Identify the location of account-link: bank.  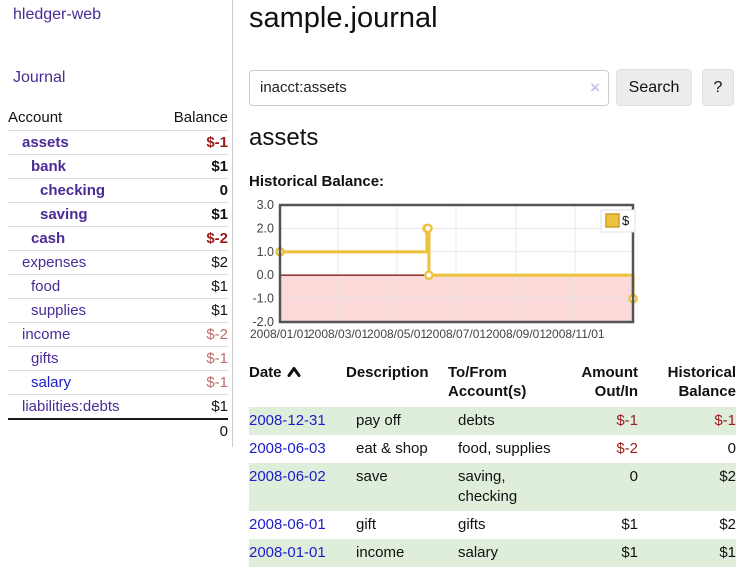
(49, 166).